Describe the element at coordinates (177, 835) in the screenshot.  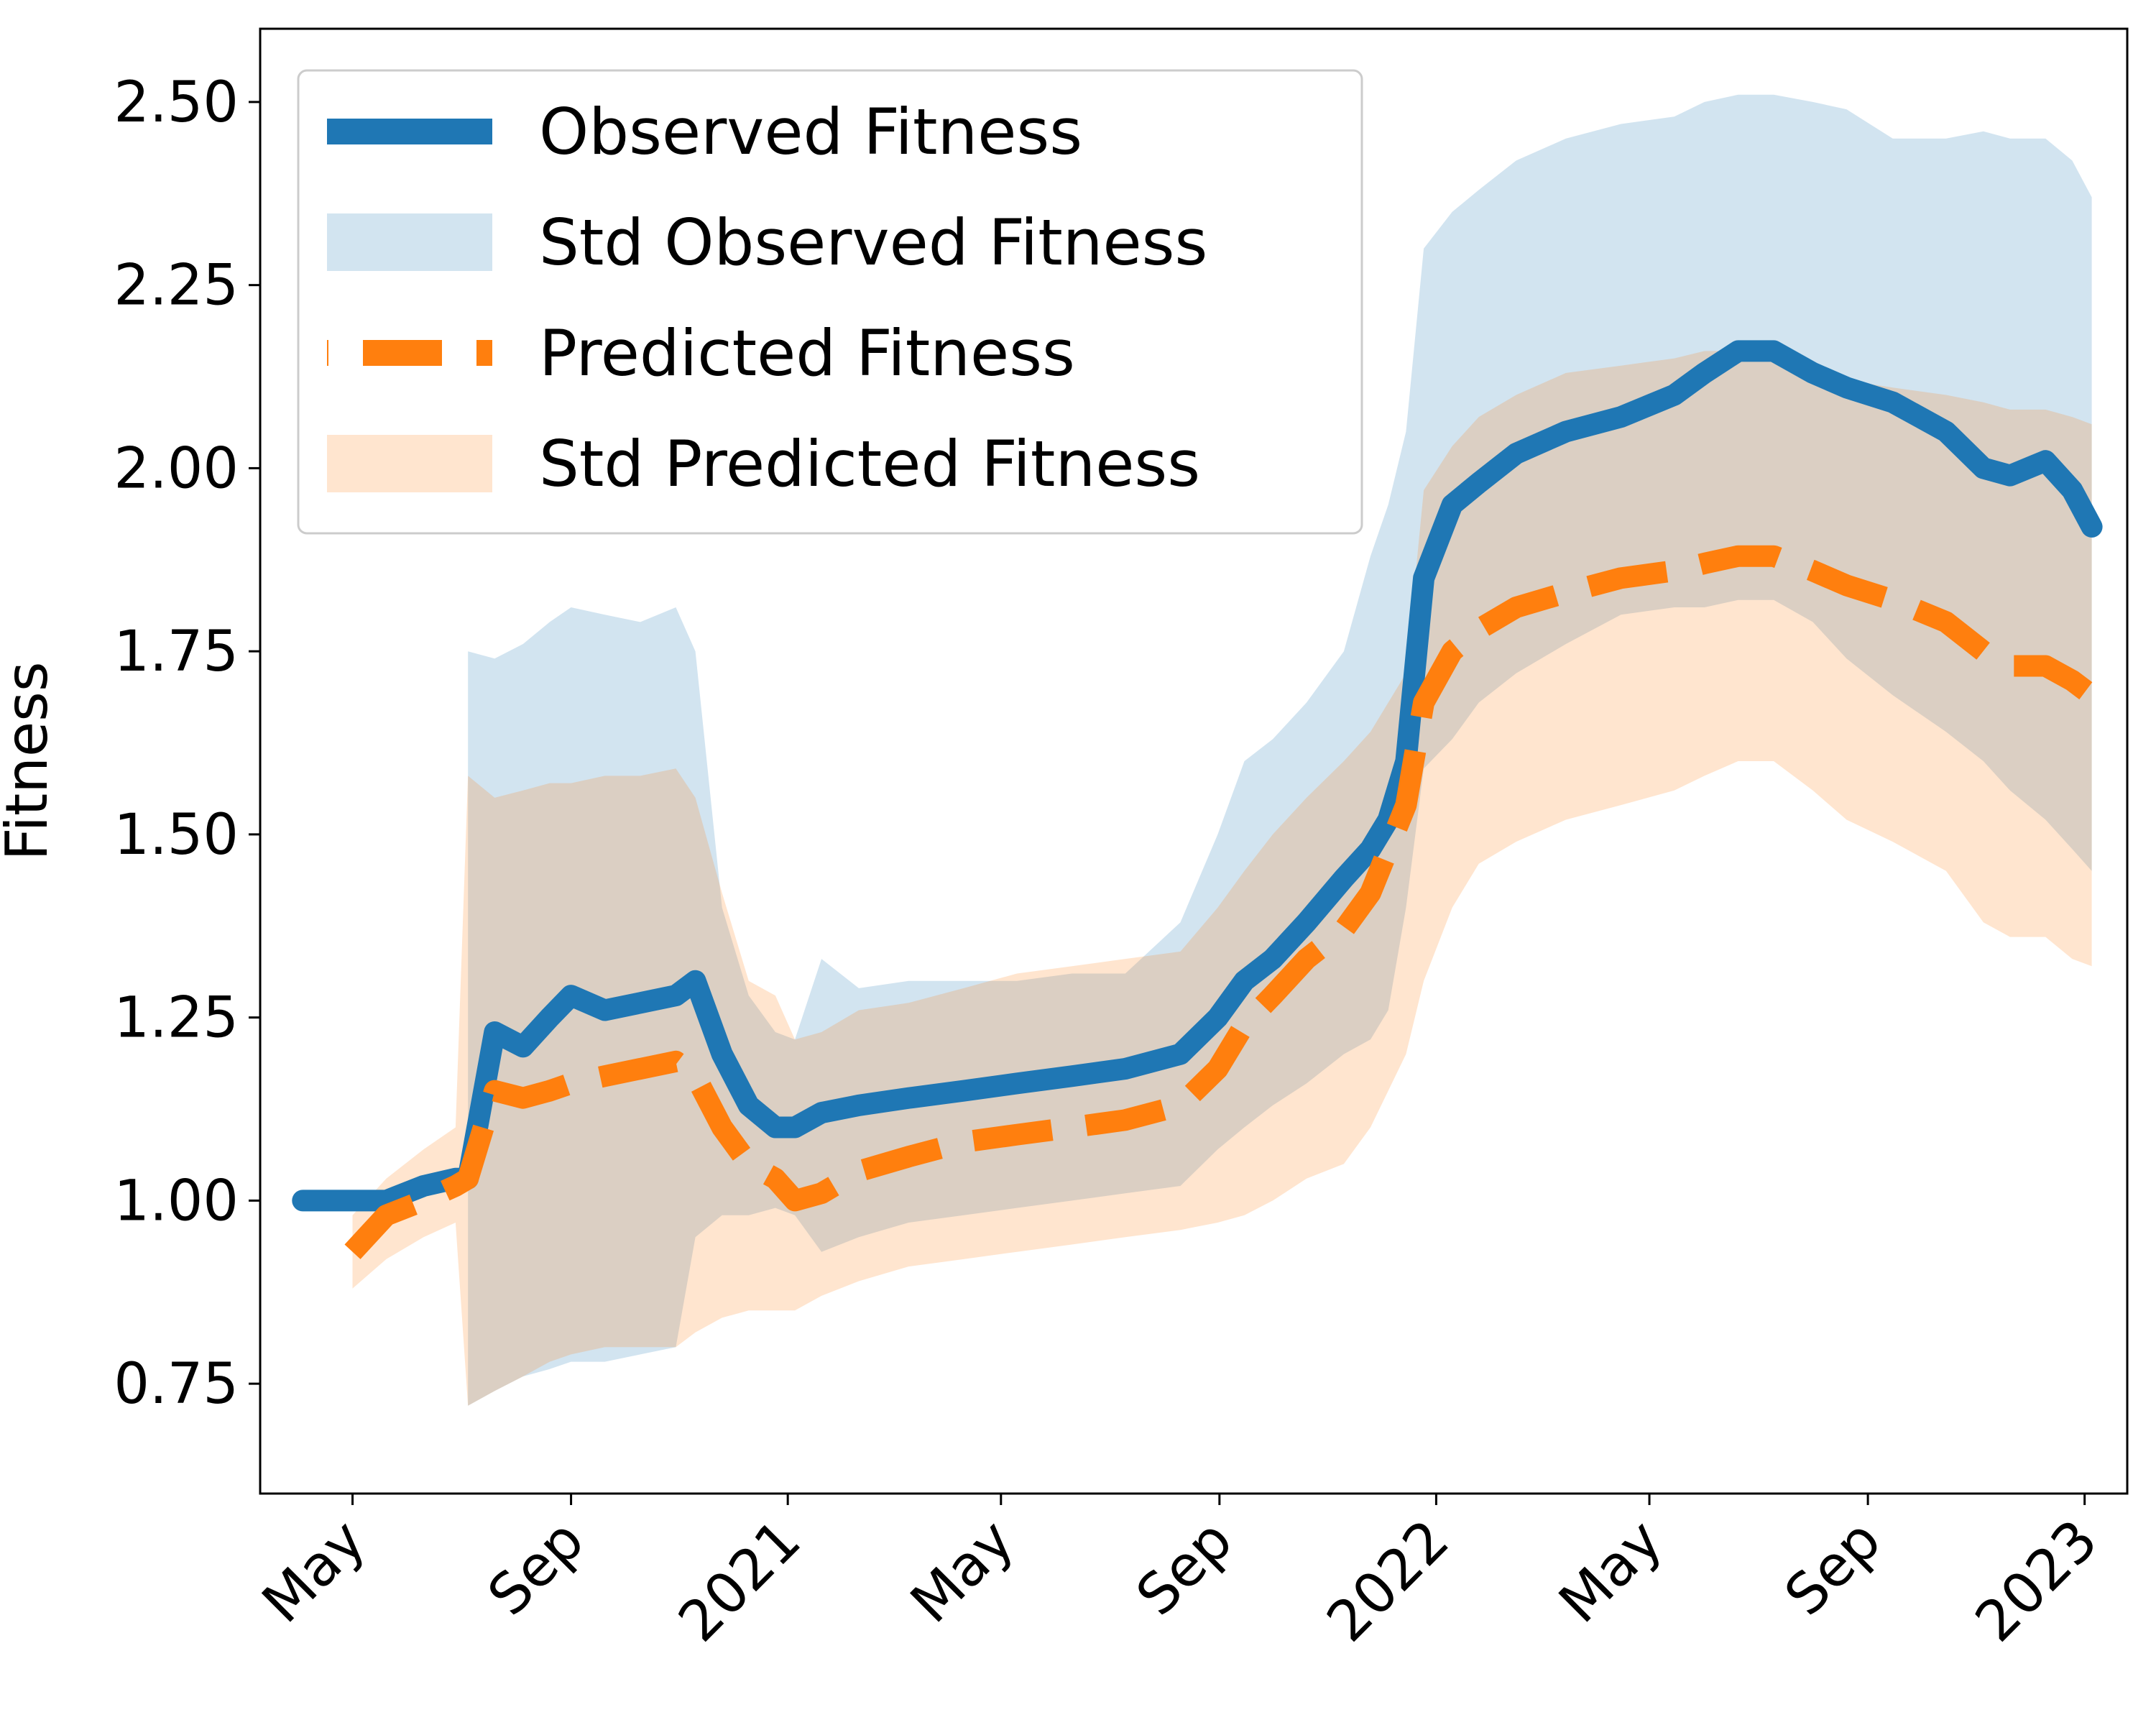
I see `y-tick-label: 1.50` at that location.